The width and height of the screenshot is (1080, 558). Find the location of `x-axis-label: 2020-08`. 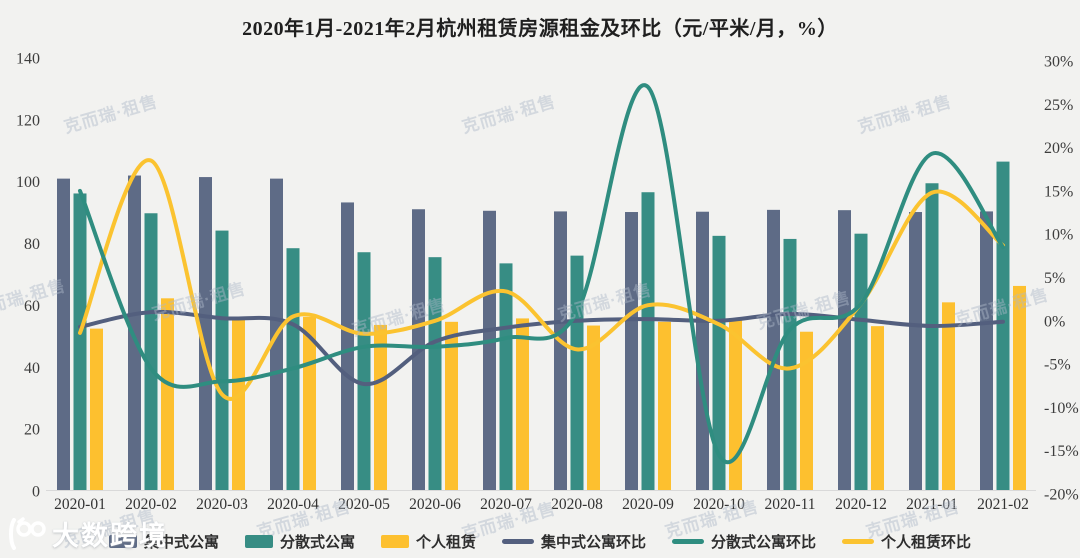

x-axis-label: 2020-08 is located at coordinates (577, 504).